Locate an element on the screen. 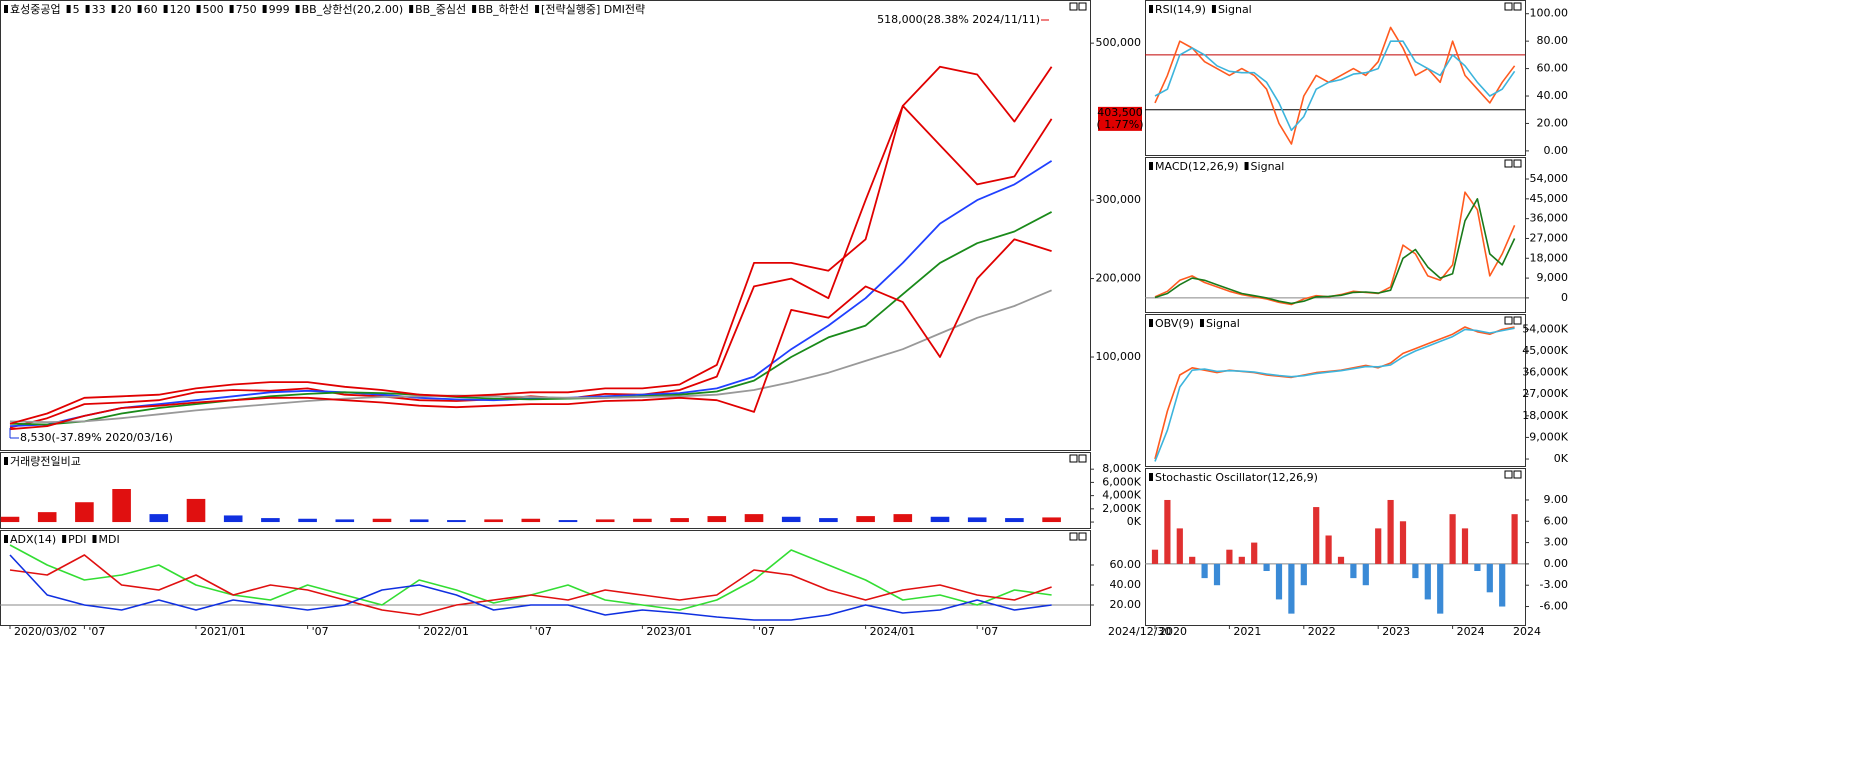 The image size is (1871, 763). annotation: 518,000(28.38% 2024/11/11) is located at coordinates (958, 19).